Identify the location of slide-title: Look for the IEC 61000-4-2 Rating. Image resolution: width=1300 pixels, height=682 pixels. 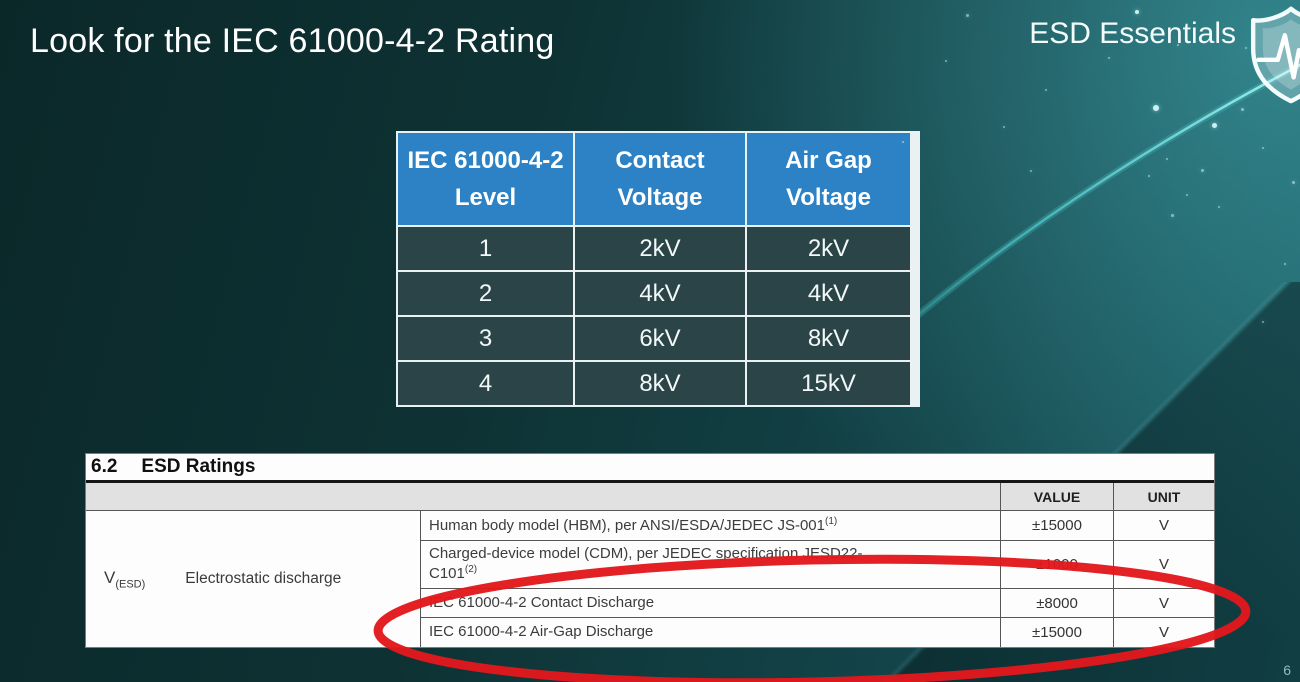
(292, 41).